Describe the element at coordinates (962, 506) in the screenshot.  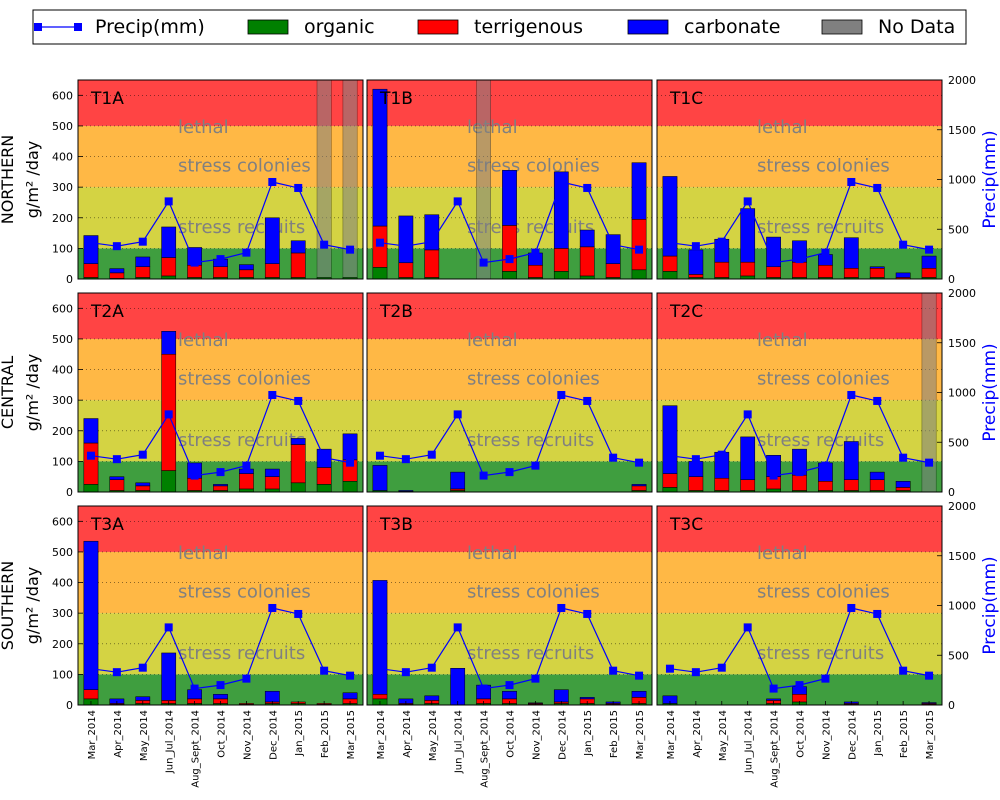
I see `y2-tick-label: 2000` at that location.